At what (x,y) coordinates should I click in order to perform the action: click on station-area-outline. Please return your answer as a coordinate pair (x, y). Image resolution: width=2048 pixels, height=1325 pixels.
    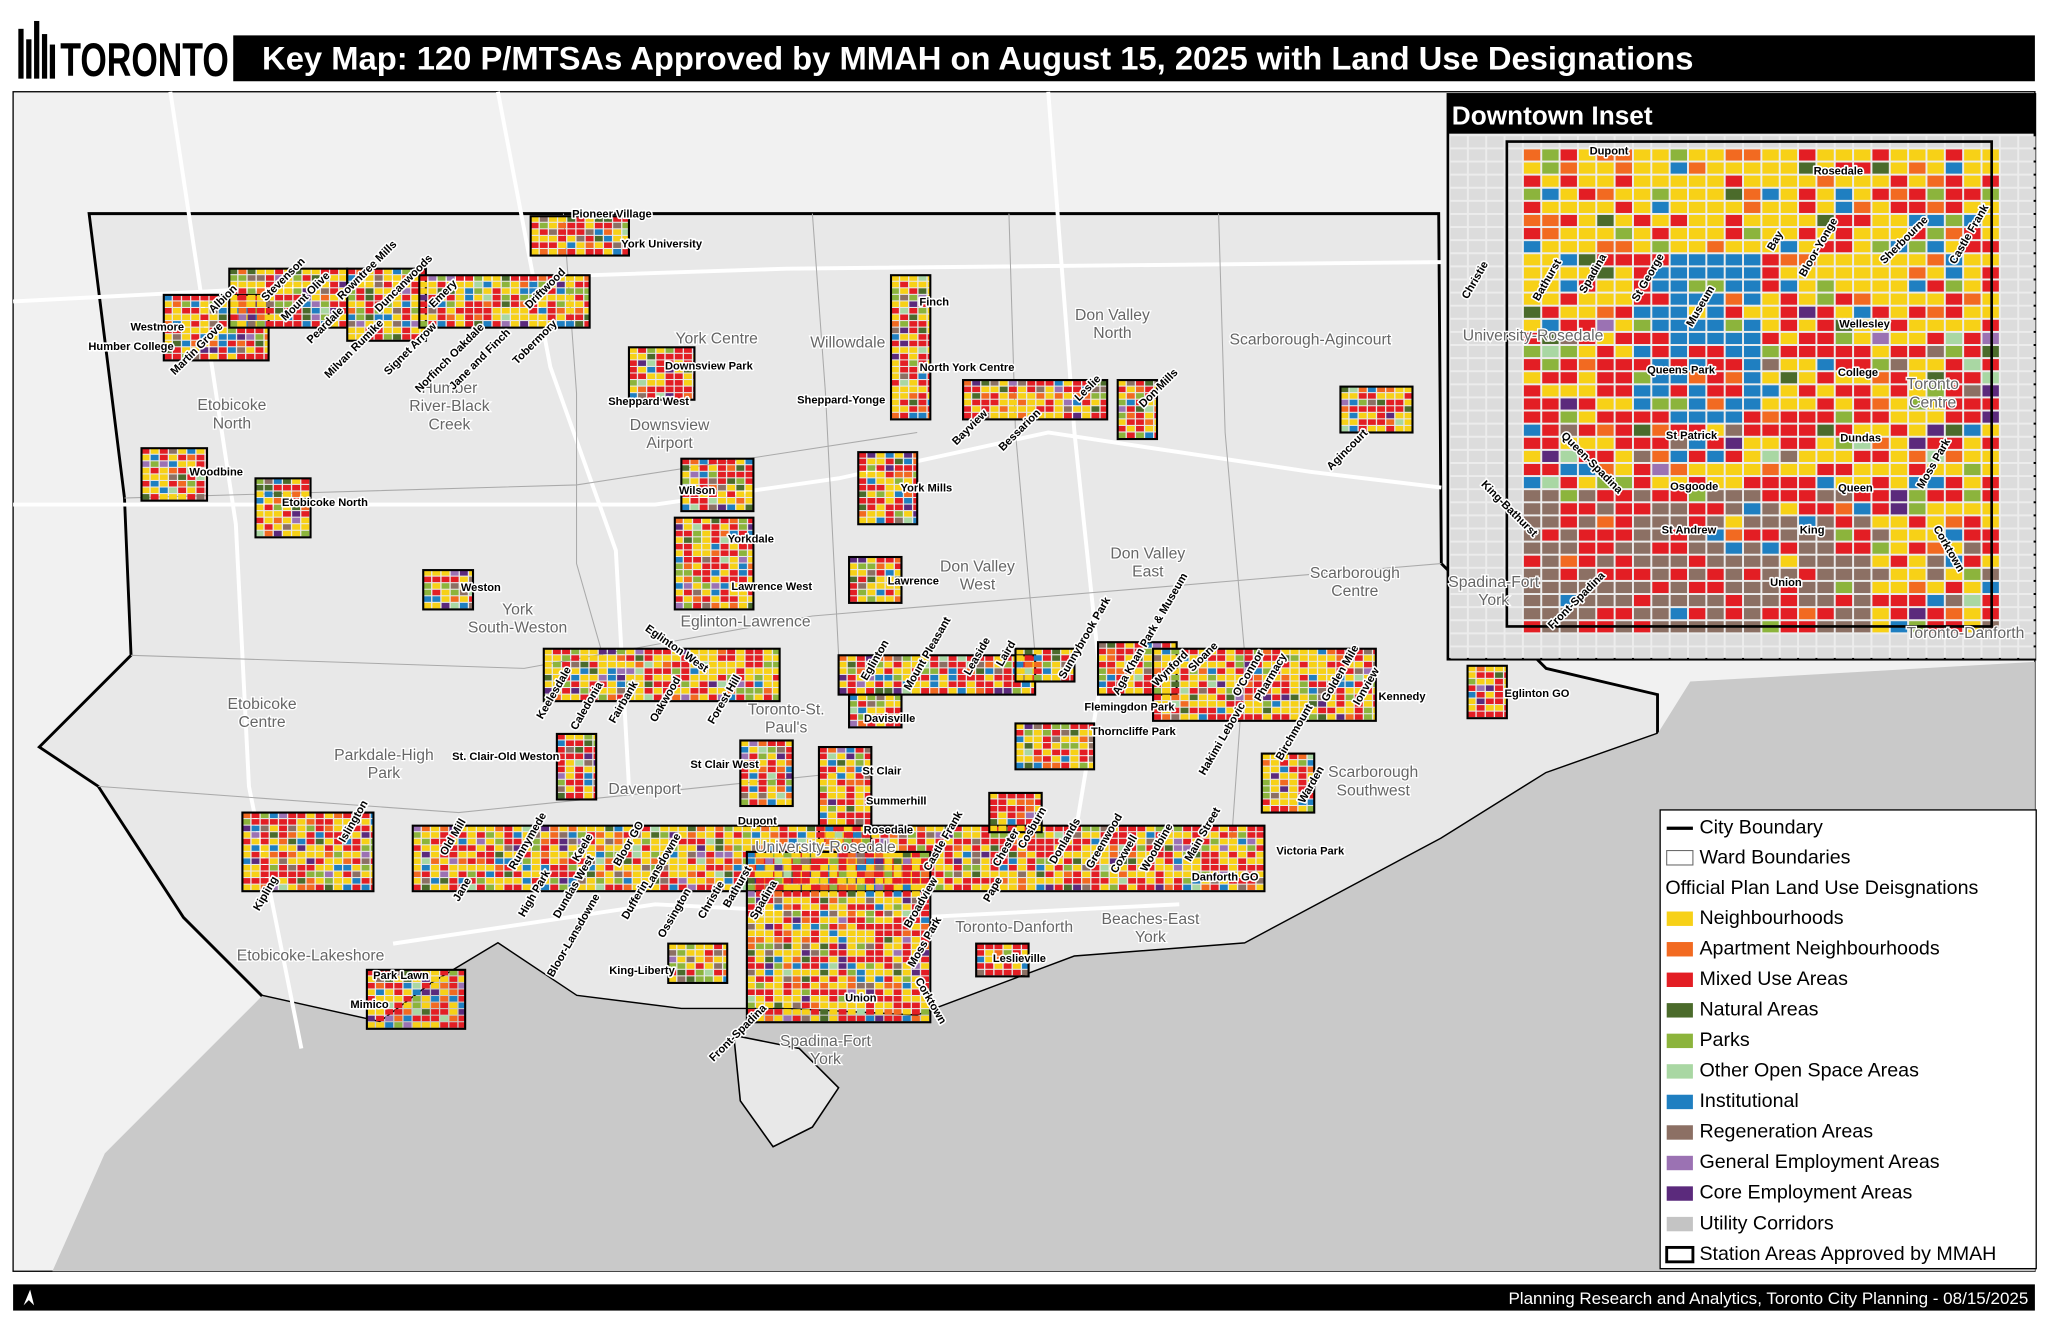
    Looking at the image, I should click on (661, 373).